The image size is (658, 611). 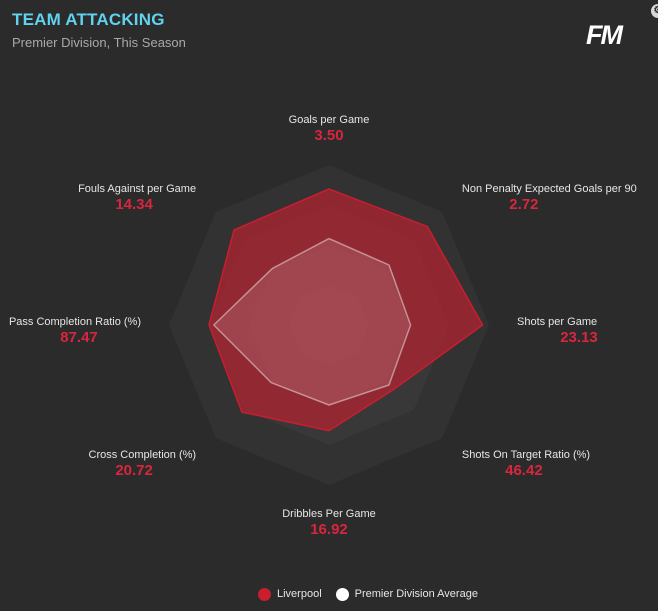 What do you see at coordinates (75, 322) in the screenshot?
I see `radar-axis-label: Pass Completion Ratio (%)` at bounding box center [75, 322].